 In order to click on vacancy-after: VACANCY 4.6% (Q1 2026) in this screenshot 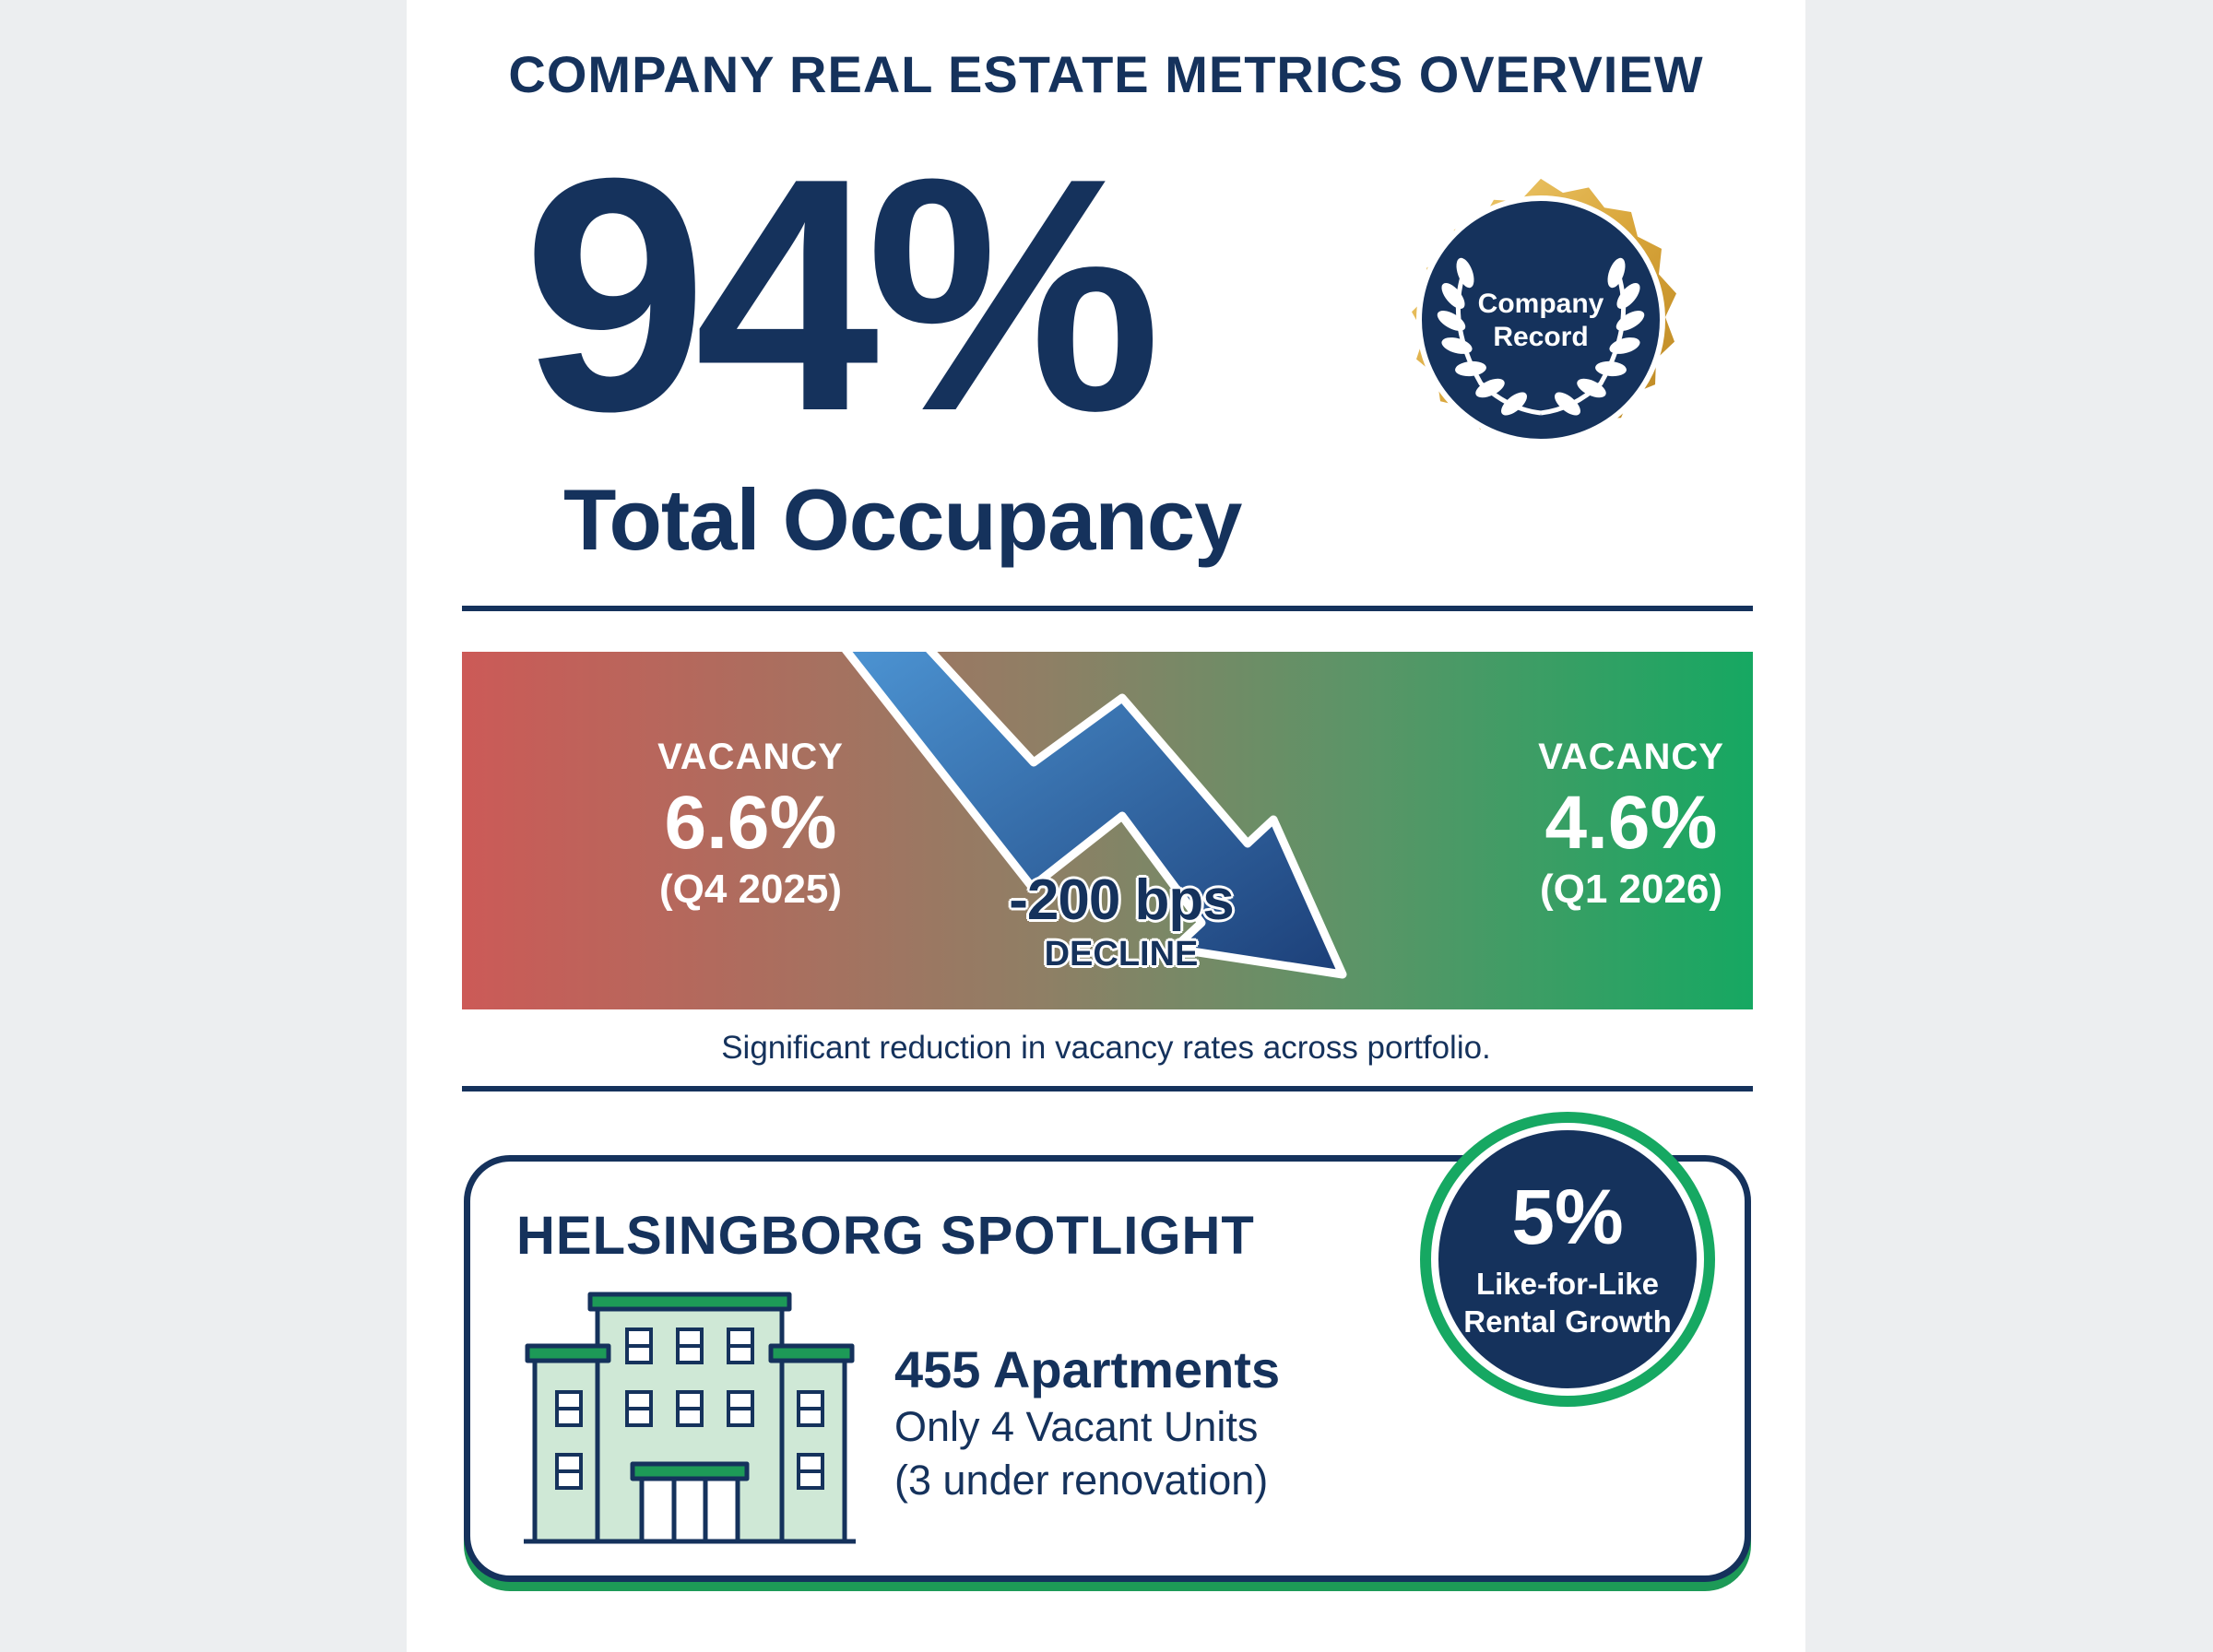, I will do `click(1609, 825)`.